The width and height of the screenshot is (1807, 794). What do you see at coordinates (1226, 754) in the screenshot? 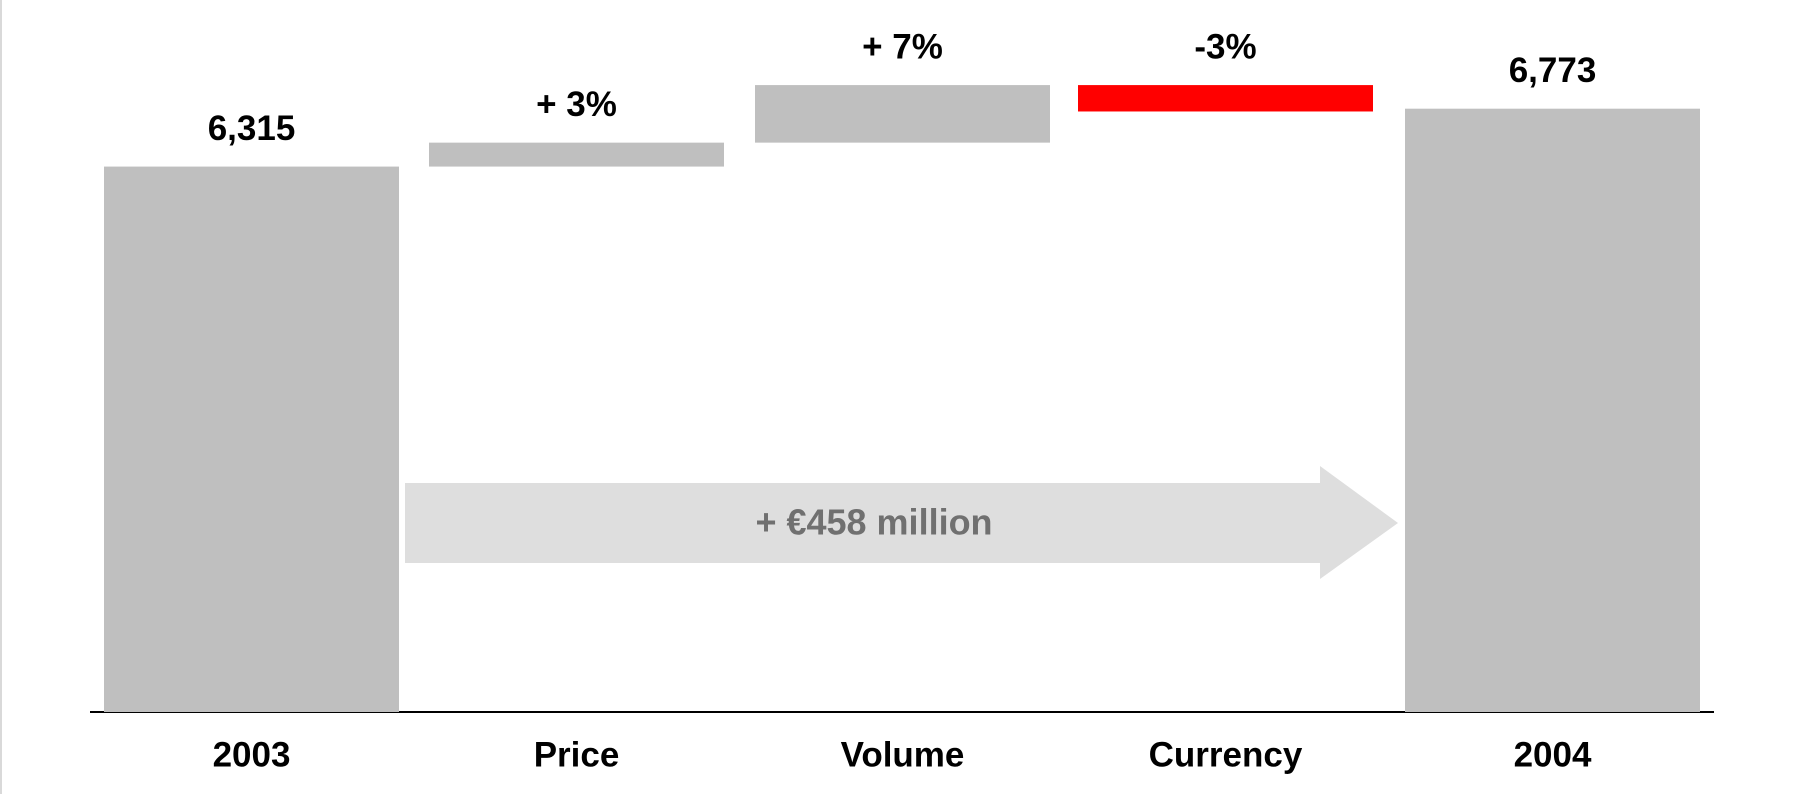
I see `x-tick-label: Currency` at bounding box center [1226, 754].